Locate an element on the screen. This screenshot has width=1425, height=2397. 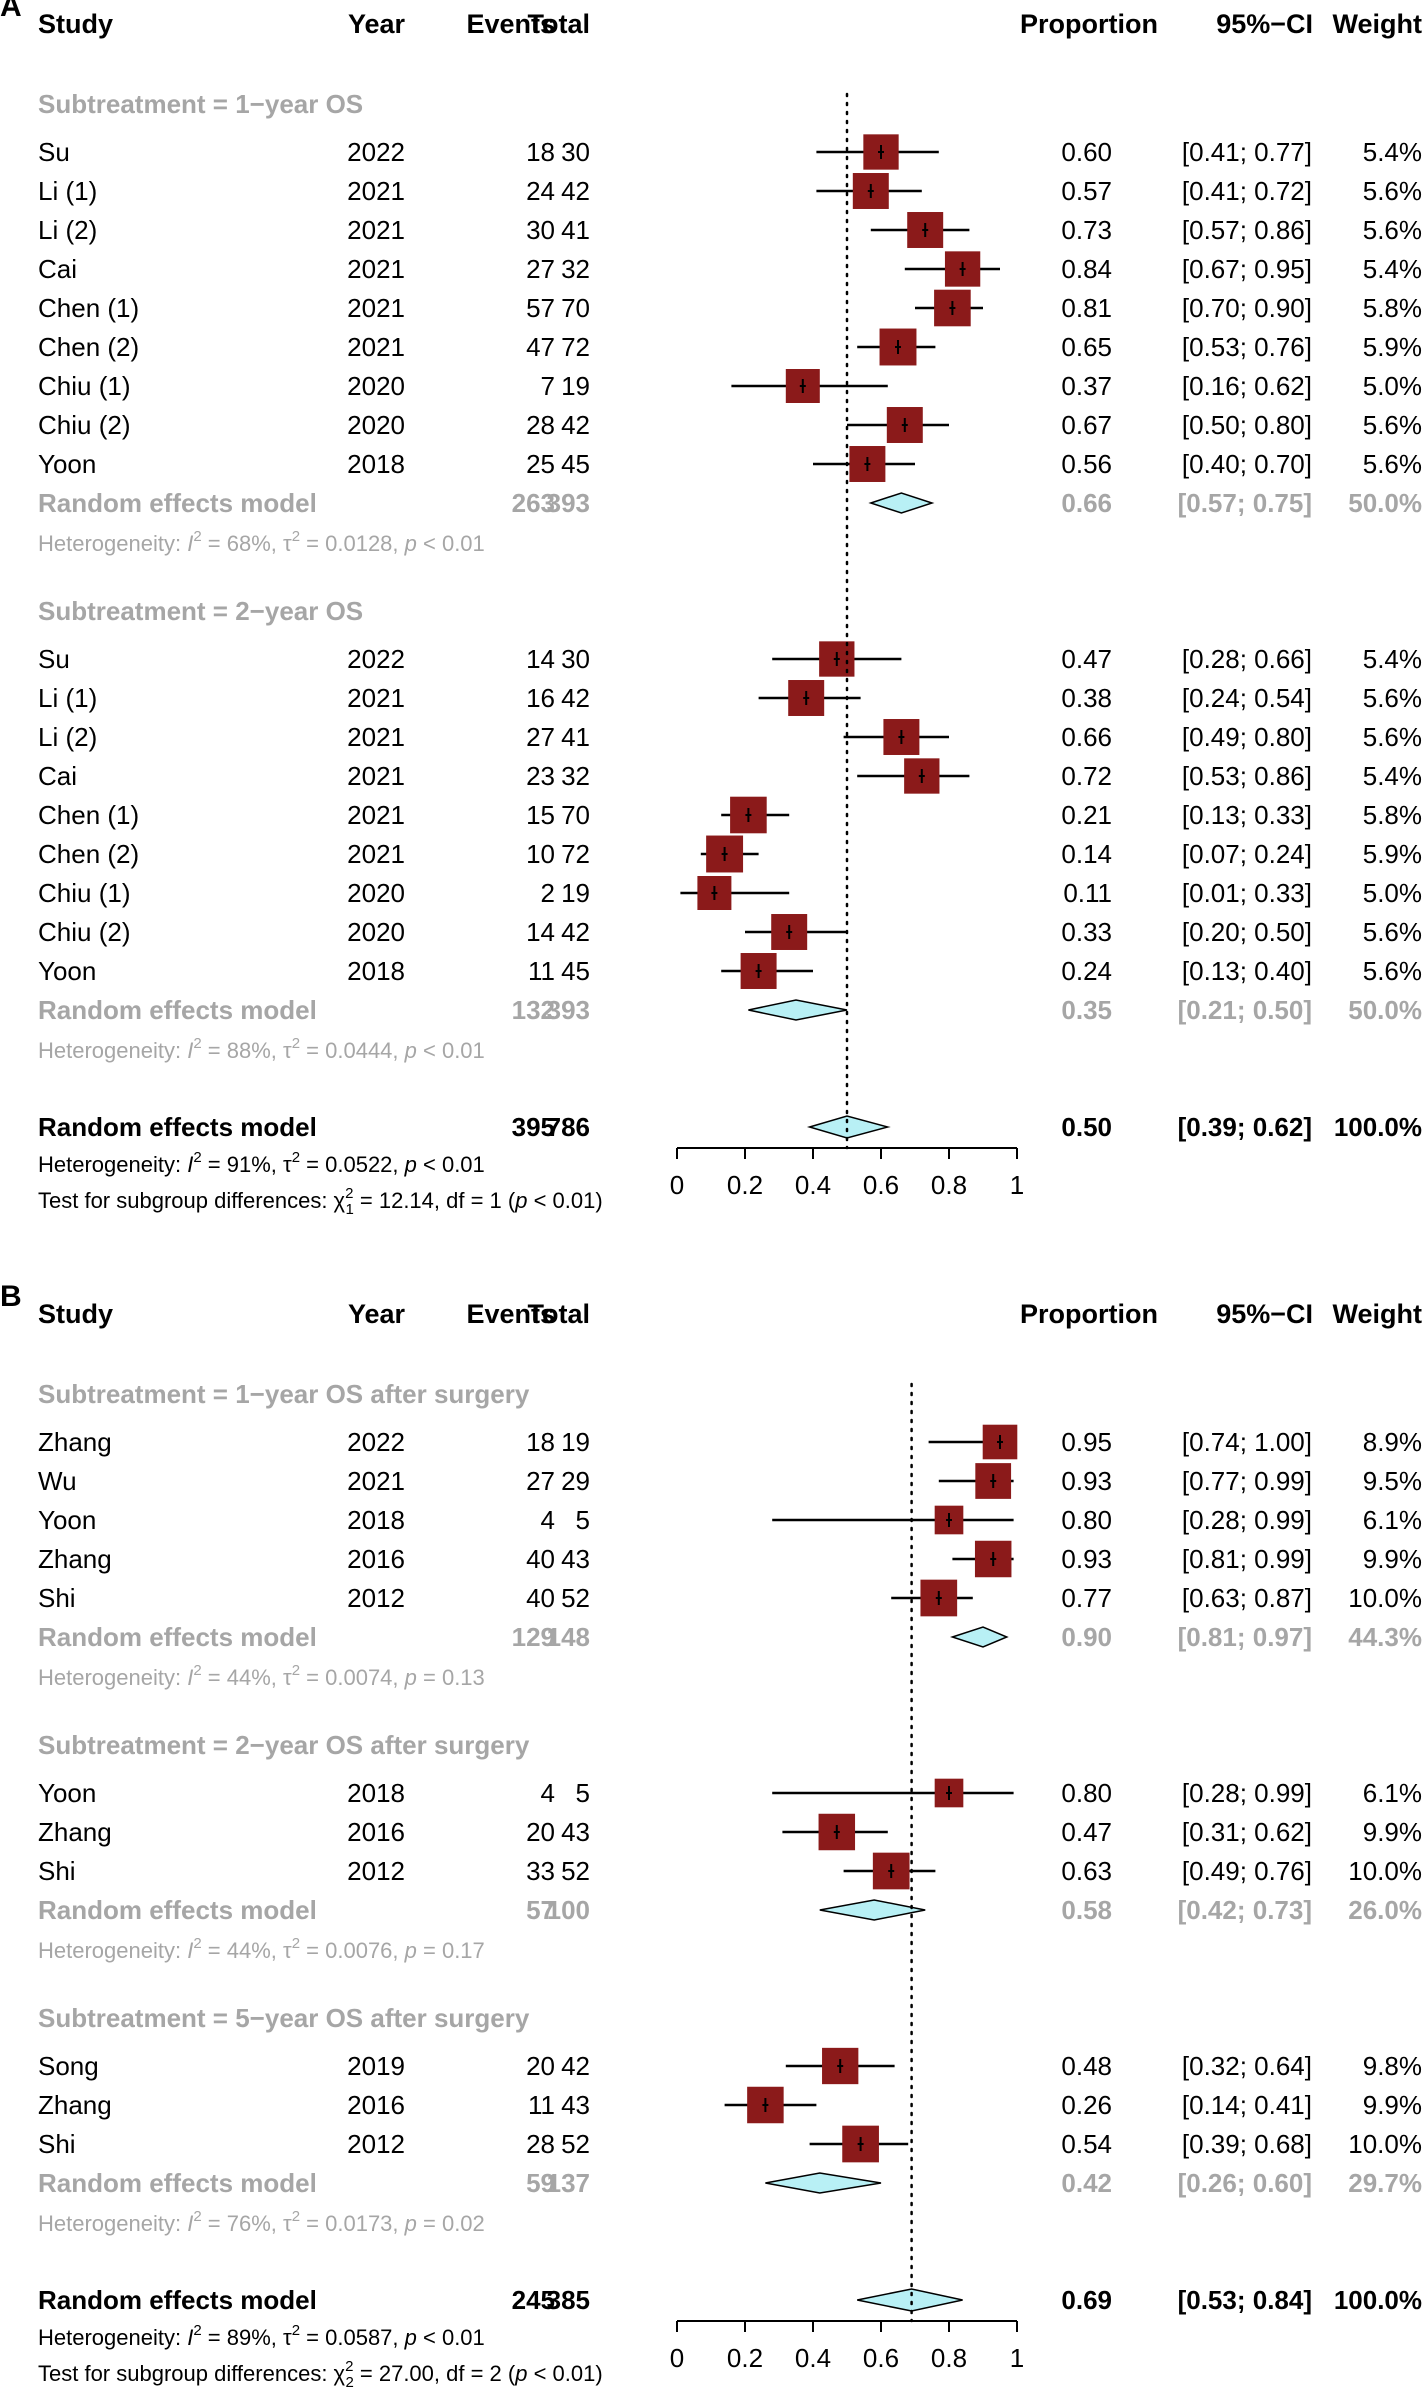
study-events: 11 is located at coordinates (541, 971).